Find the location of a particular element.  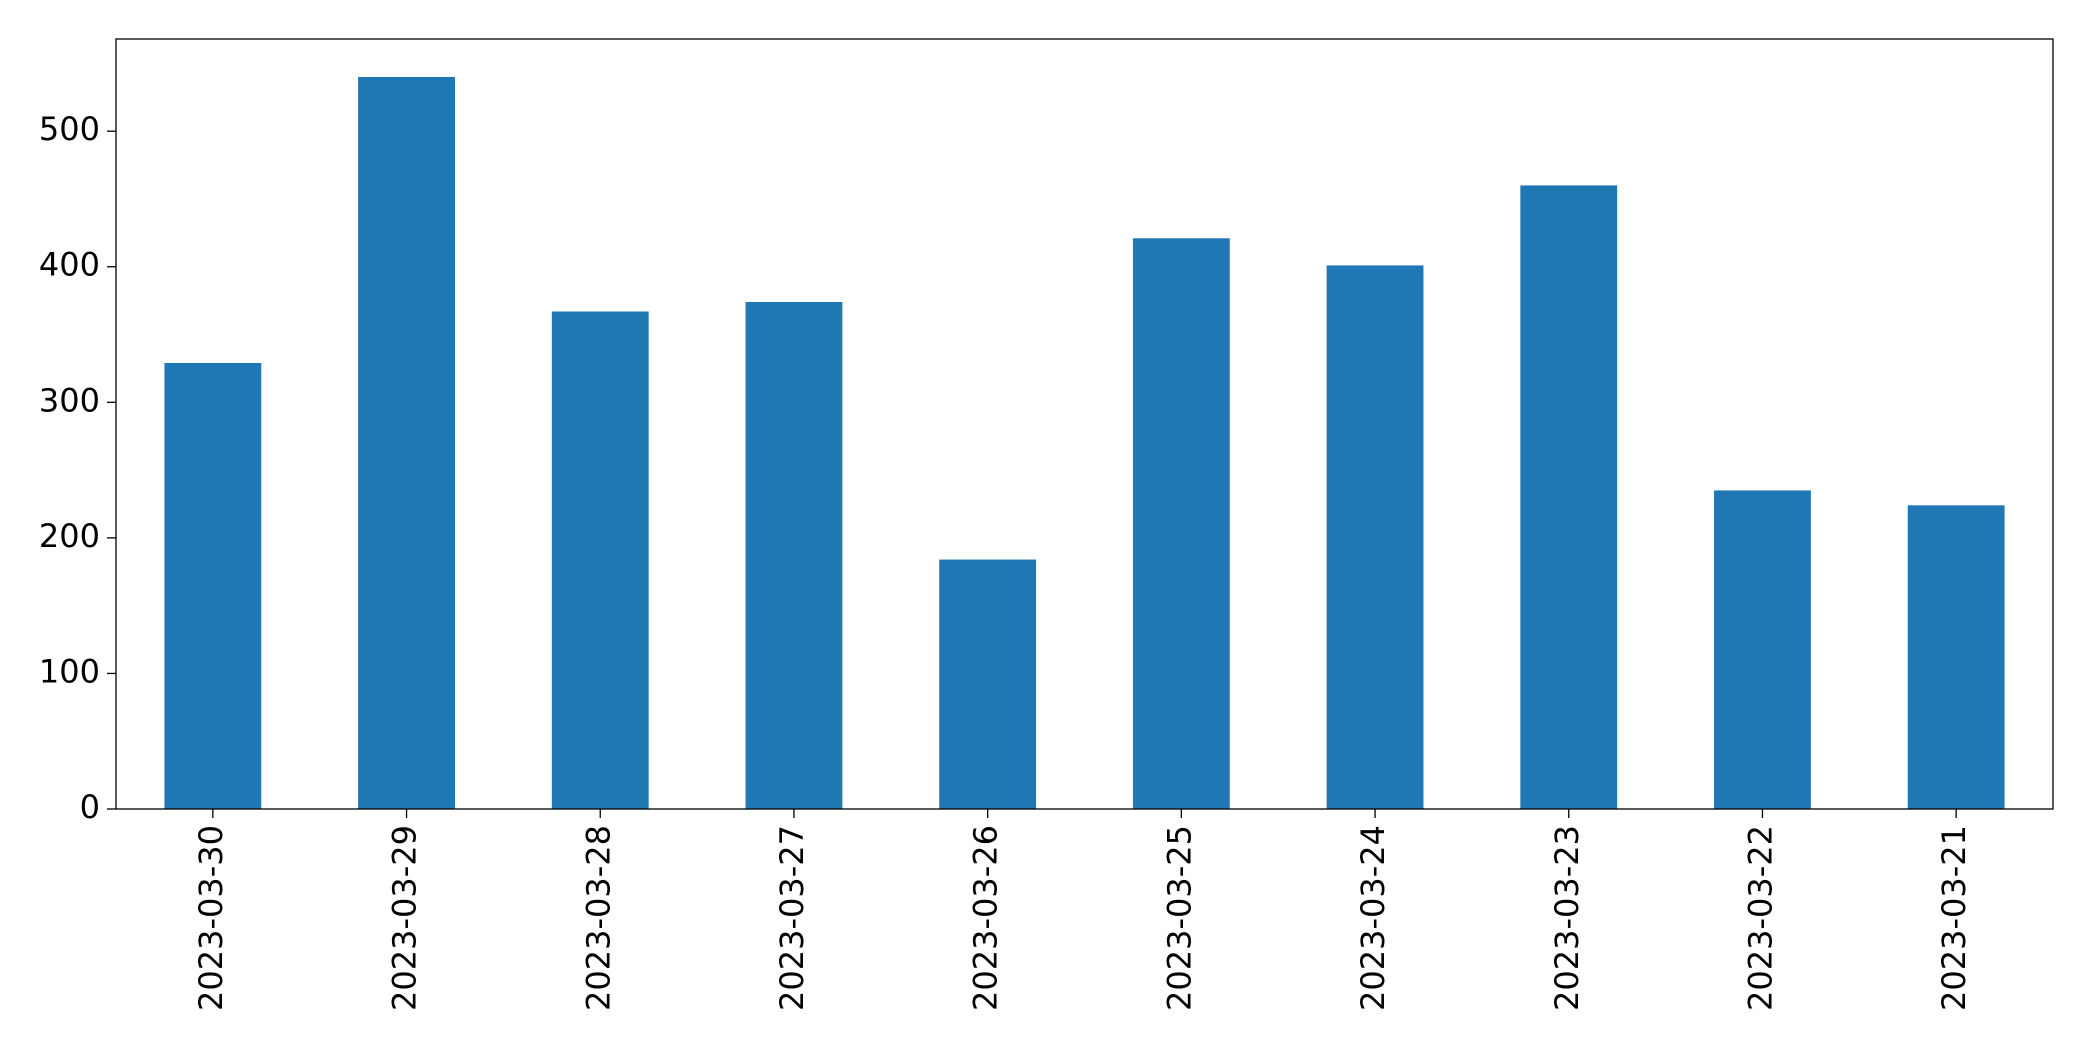

x-tick-label: 2023-03-26 is located at coordinates (986, 918).